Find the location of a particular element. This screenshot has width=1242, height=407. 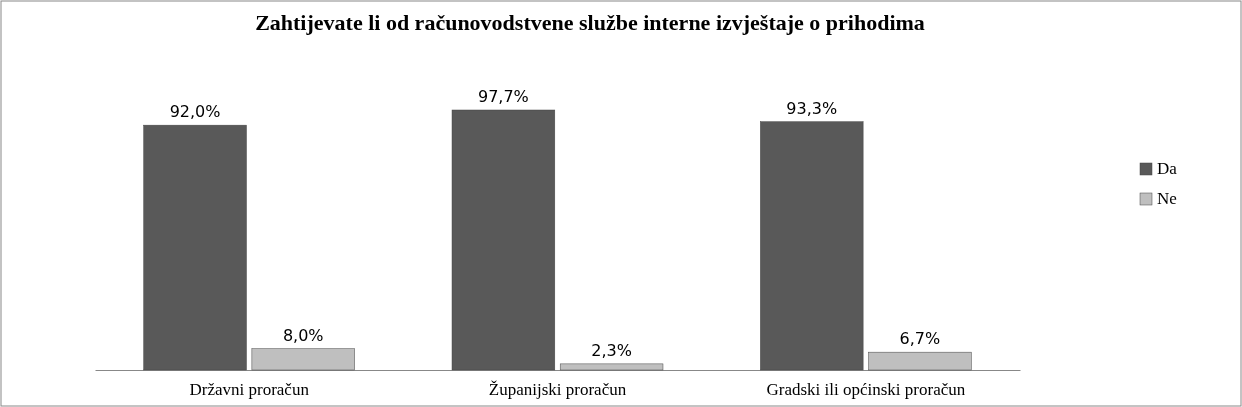

data-label: 97,7% is located at coordinates (503, 96).